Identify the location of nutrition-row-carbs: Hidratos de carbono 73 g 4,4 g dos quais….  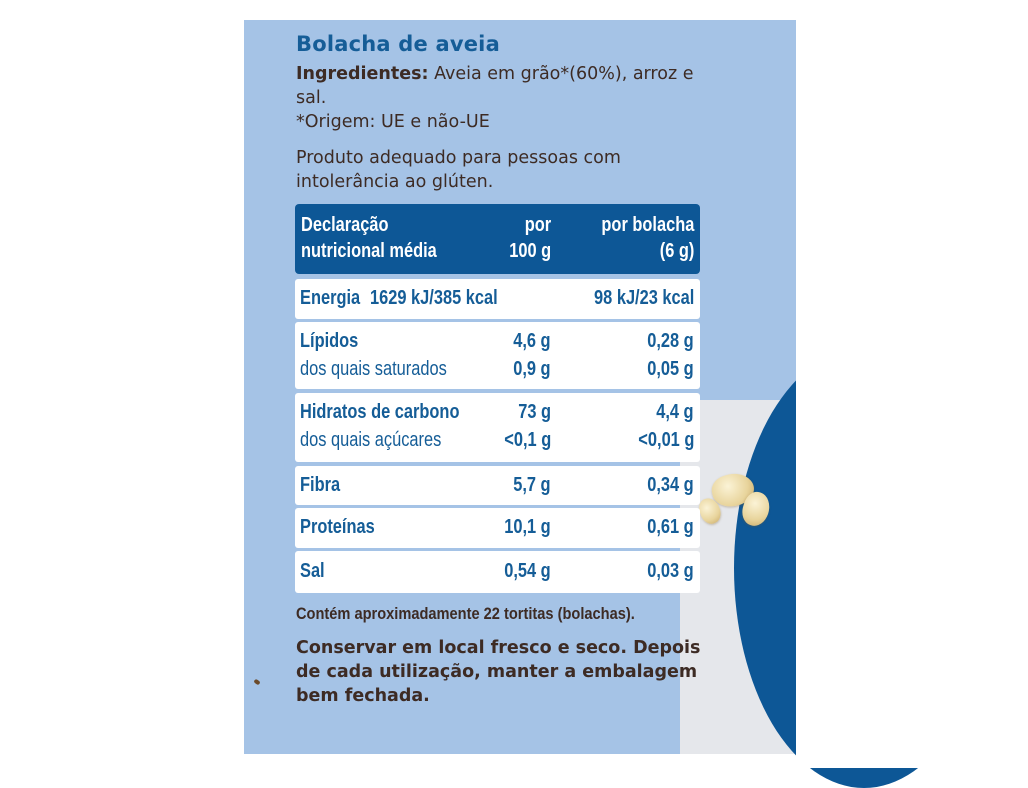
(497, 427).